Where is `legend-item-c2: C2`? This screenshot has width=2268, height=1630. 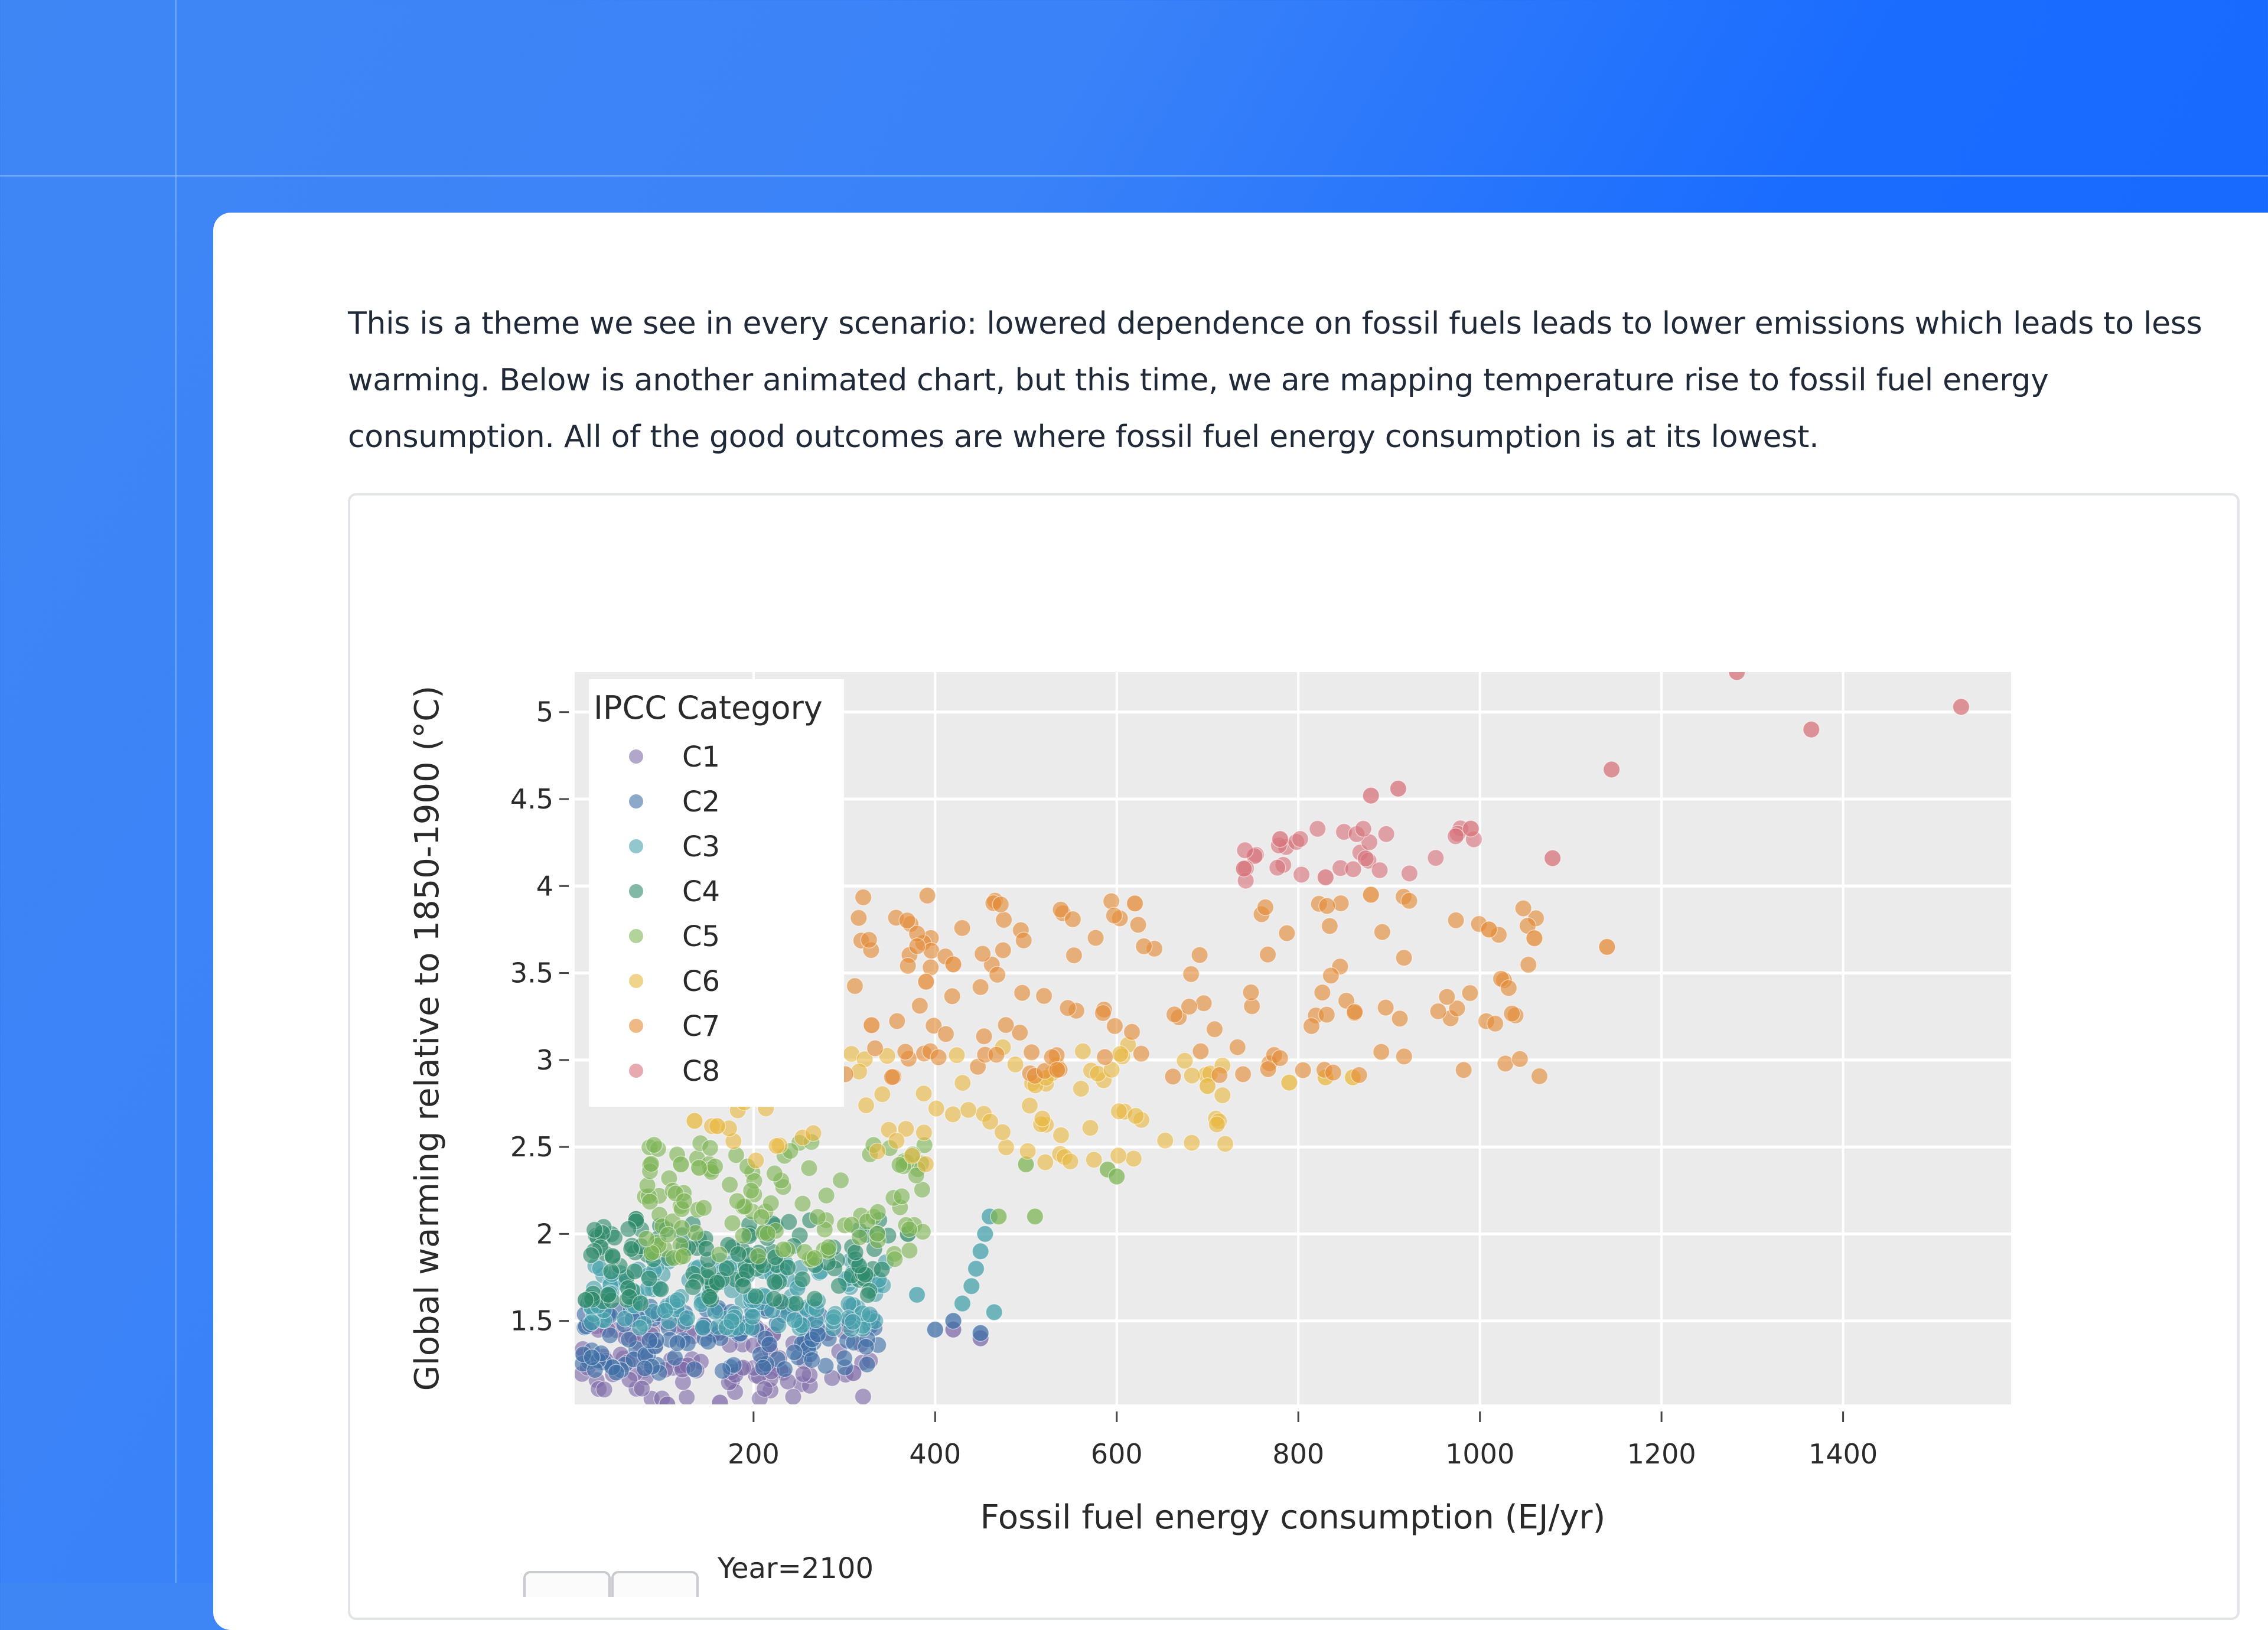
legend-item-c2: C2 is located at coordinates (674, 802).